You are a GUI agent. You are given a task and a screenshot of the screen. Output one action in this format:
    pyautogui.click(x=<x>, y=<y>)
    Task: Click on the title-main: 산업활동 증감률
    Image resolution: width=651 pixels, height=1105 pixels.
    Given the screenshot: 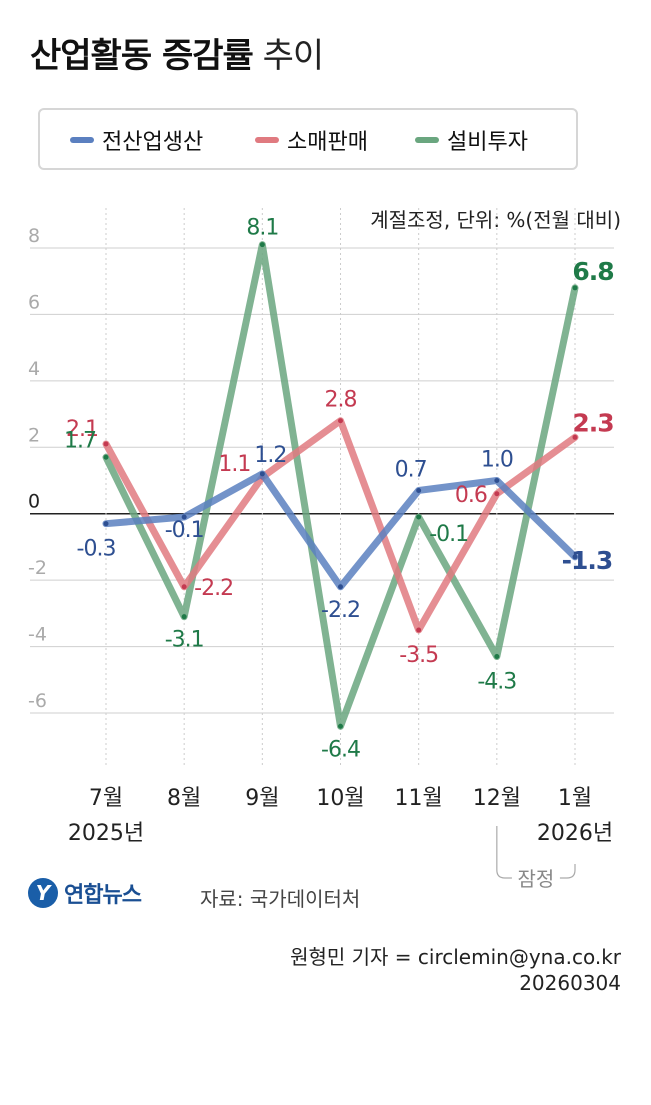 What is the action you would take?
    pyautogui.click(x=142, y=56)
    